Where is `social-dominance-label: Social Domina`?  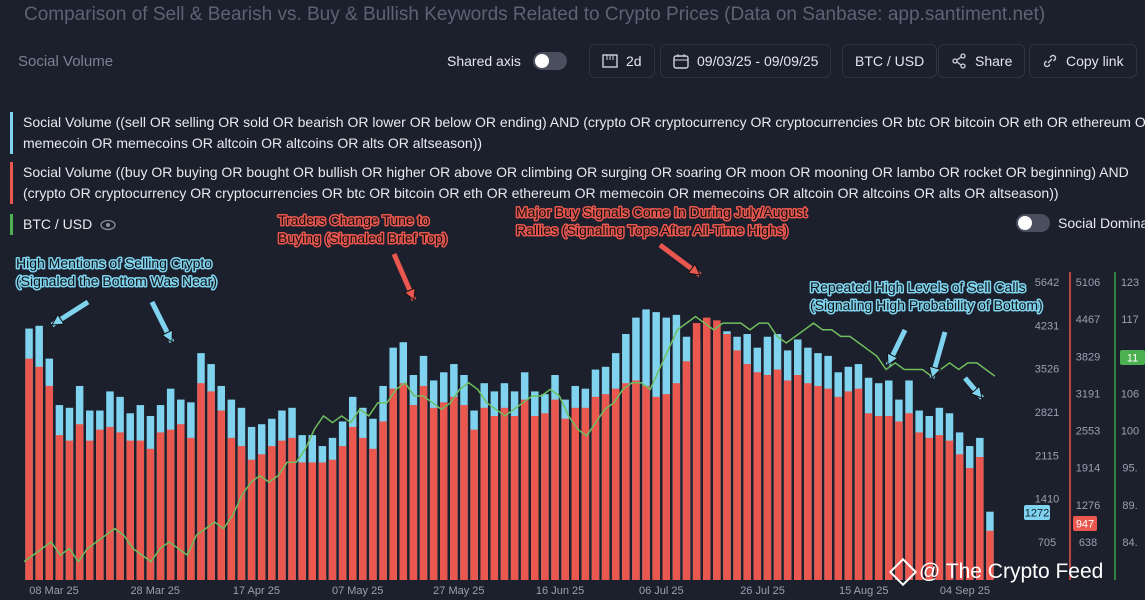
social-dominance-label: Social Domina is located at coordinates (1101, 223).